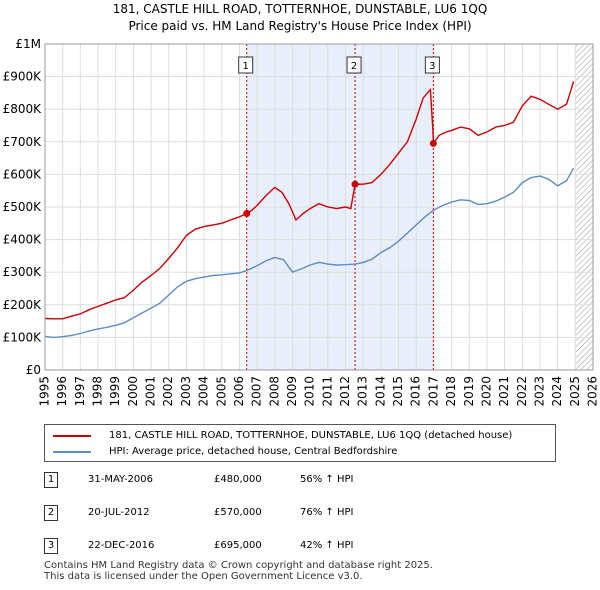  Describe the element at coordinates (363, 391) in the screenshot. I see `x-tick-label: 2013` at that location.